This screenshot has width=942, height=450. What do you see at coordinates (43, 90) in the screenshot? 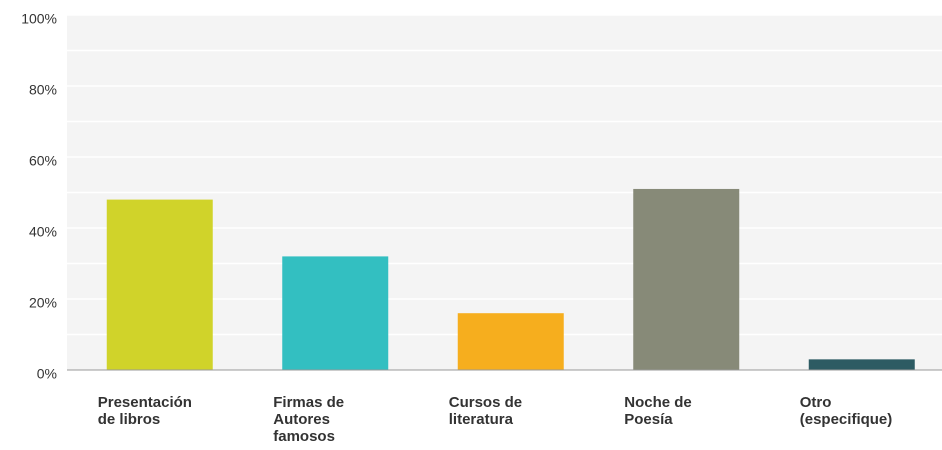
I see `y-tick-label: 80%` at bounding box center [43, 90].